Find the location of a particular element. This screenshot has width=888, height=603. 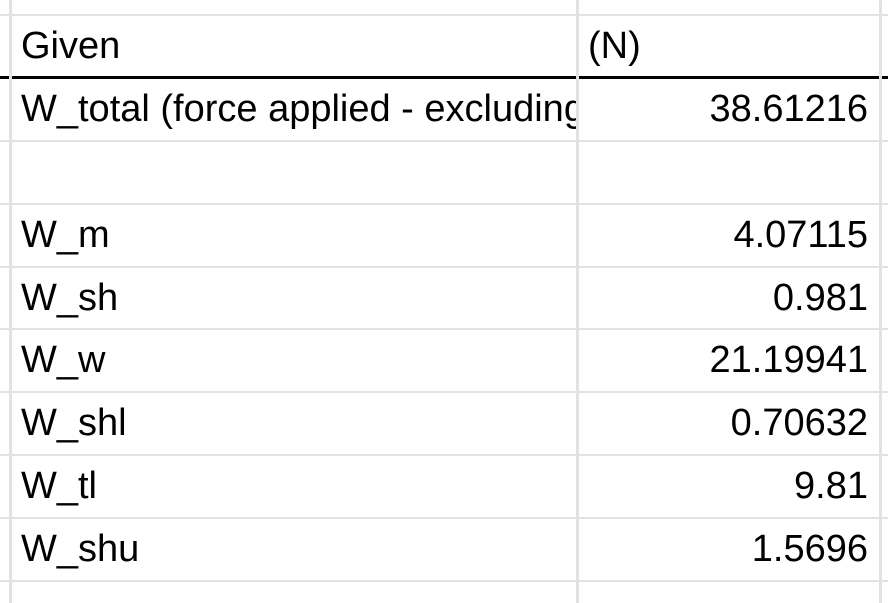

cell-label: W_shl is located at coordinates (74, 423).